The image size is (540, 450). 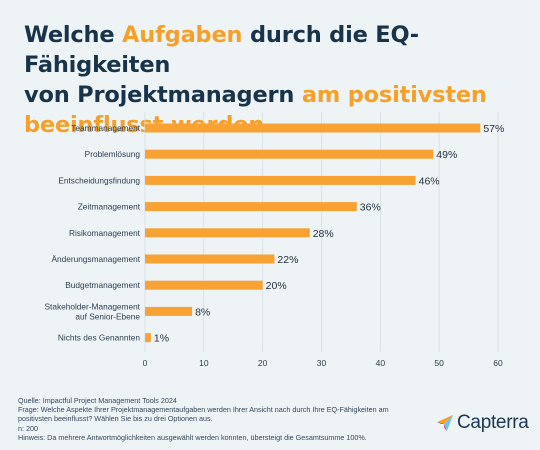 What do you see at coordinates (113, 154) in the screenshot?
I see `category-label: Problemlösung` at bounding box center [113, 154].